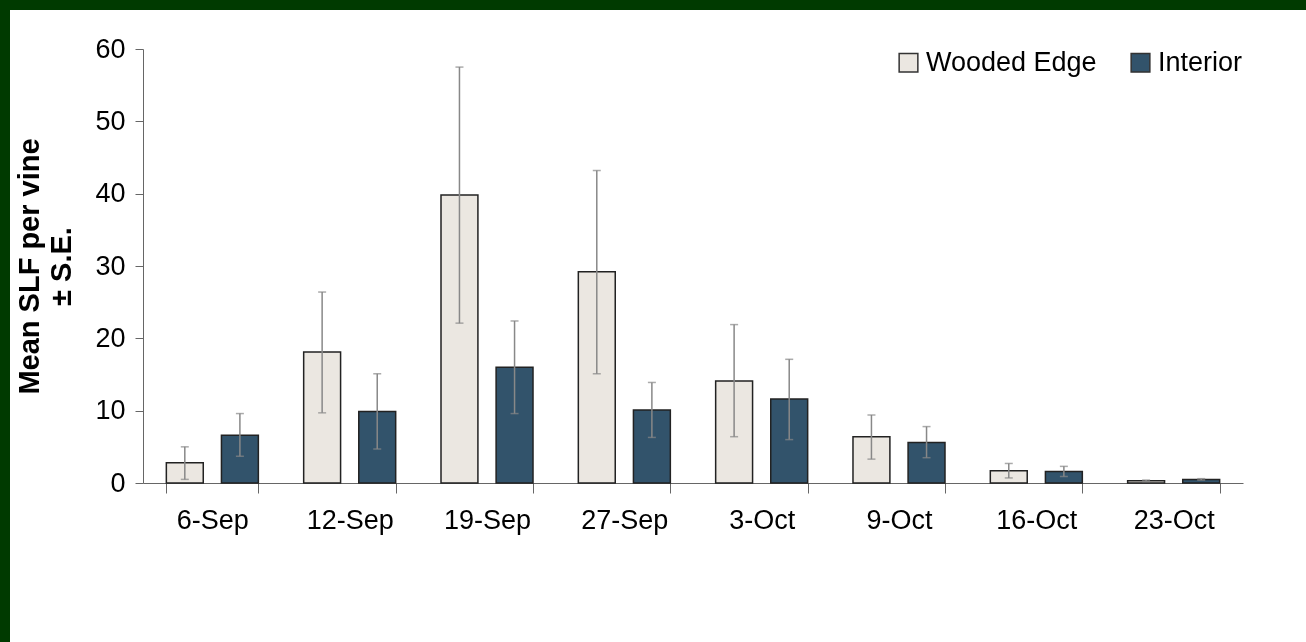  What do you see at coordinates (110, 337) in the screenshot?
I see `y-tick-label: 20` at bounding box center [110, 337].